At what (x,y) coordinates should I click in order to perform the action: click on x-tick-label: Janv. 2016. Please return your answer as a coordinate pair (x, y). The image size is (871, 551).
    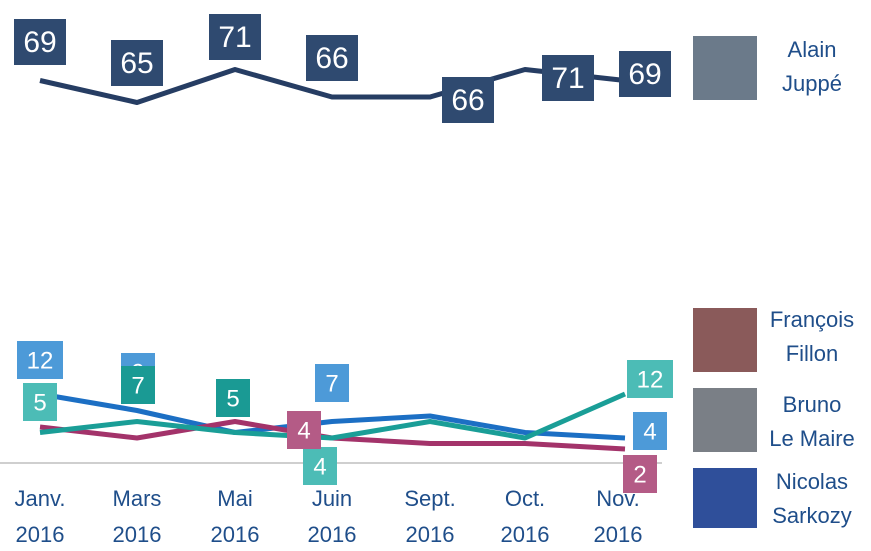
    Looking at the image, I should click on (40, 516).